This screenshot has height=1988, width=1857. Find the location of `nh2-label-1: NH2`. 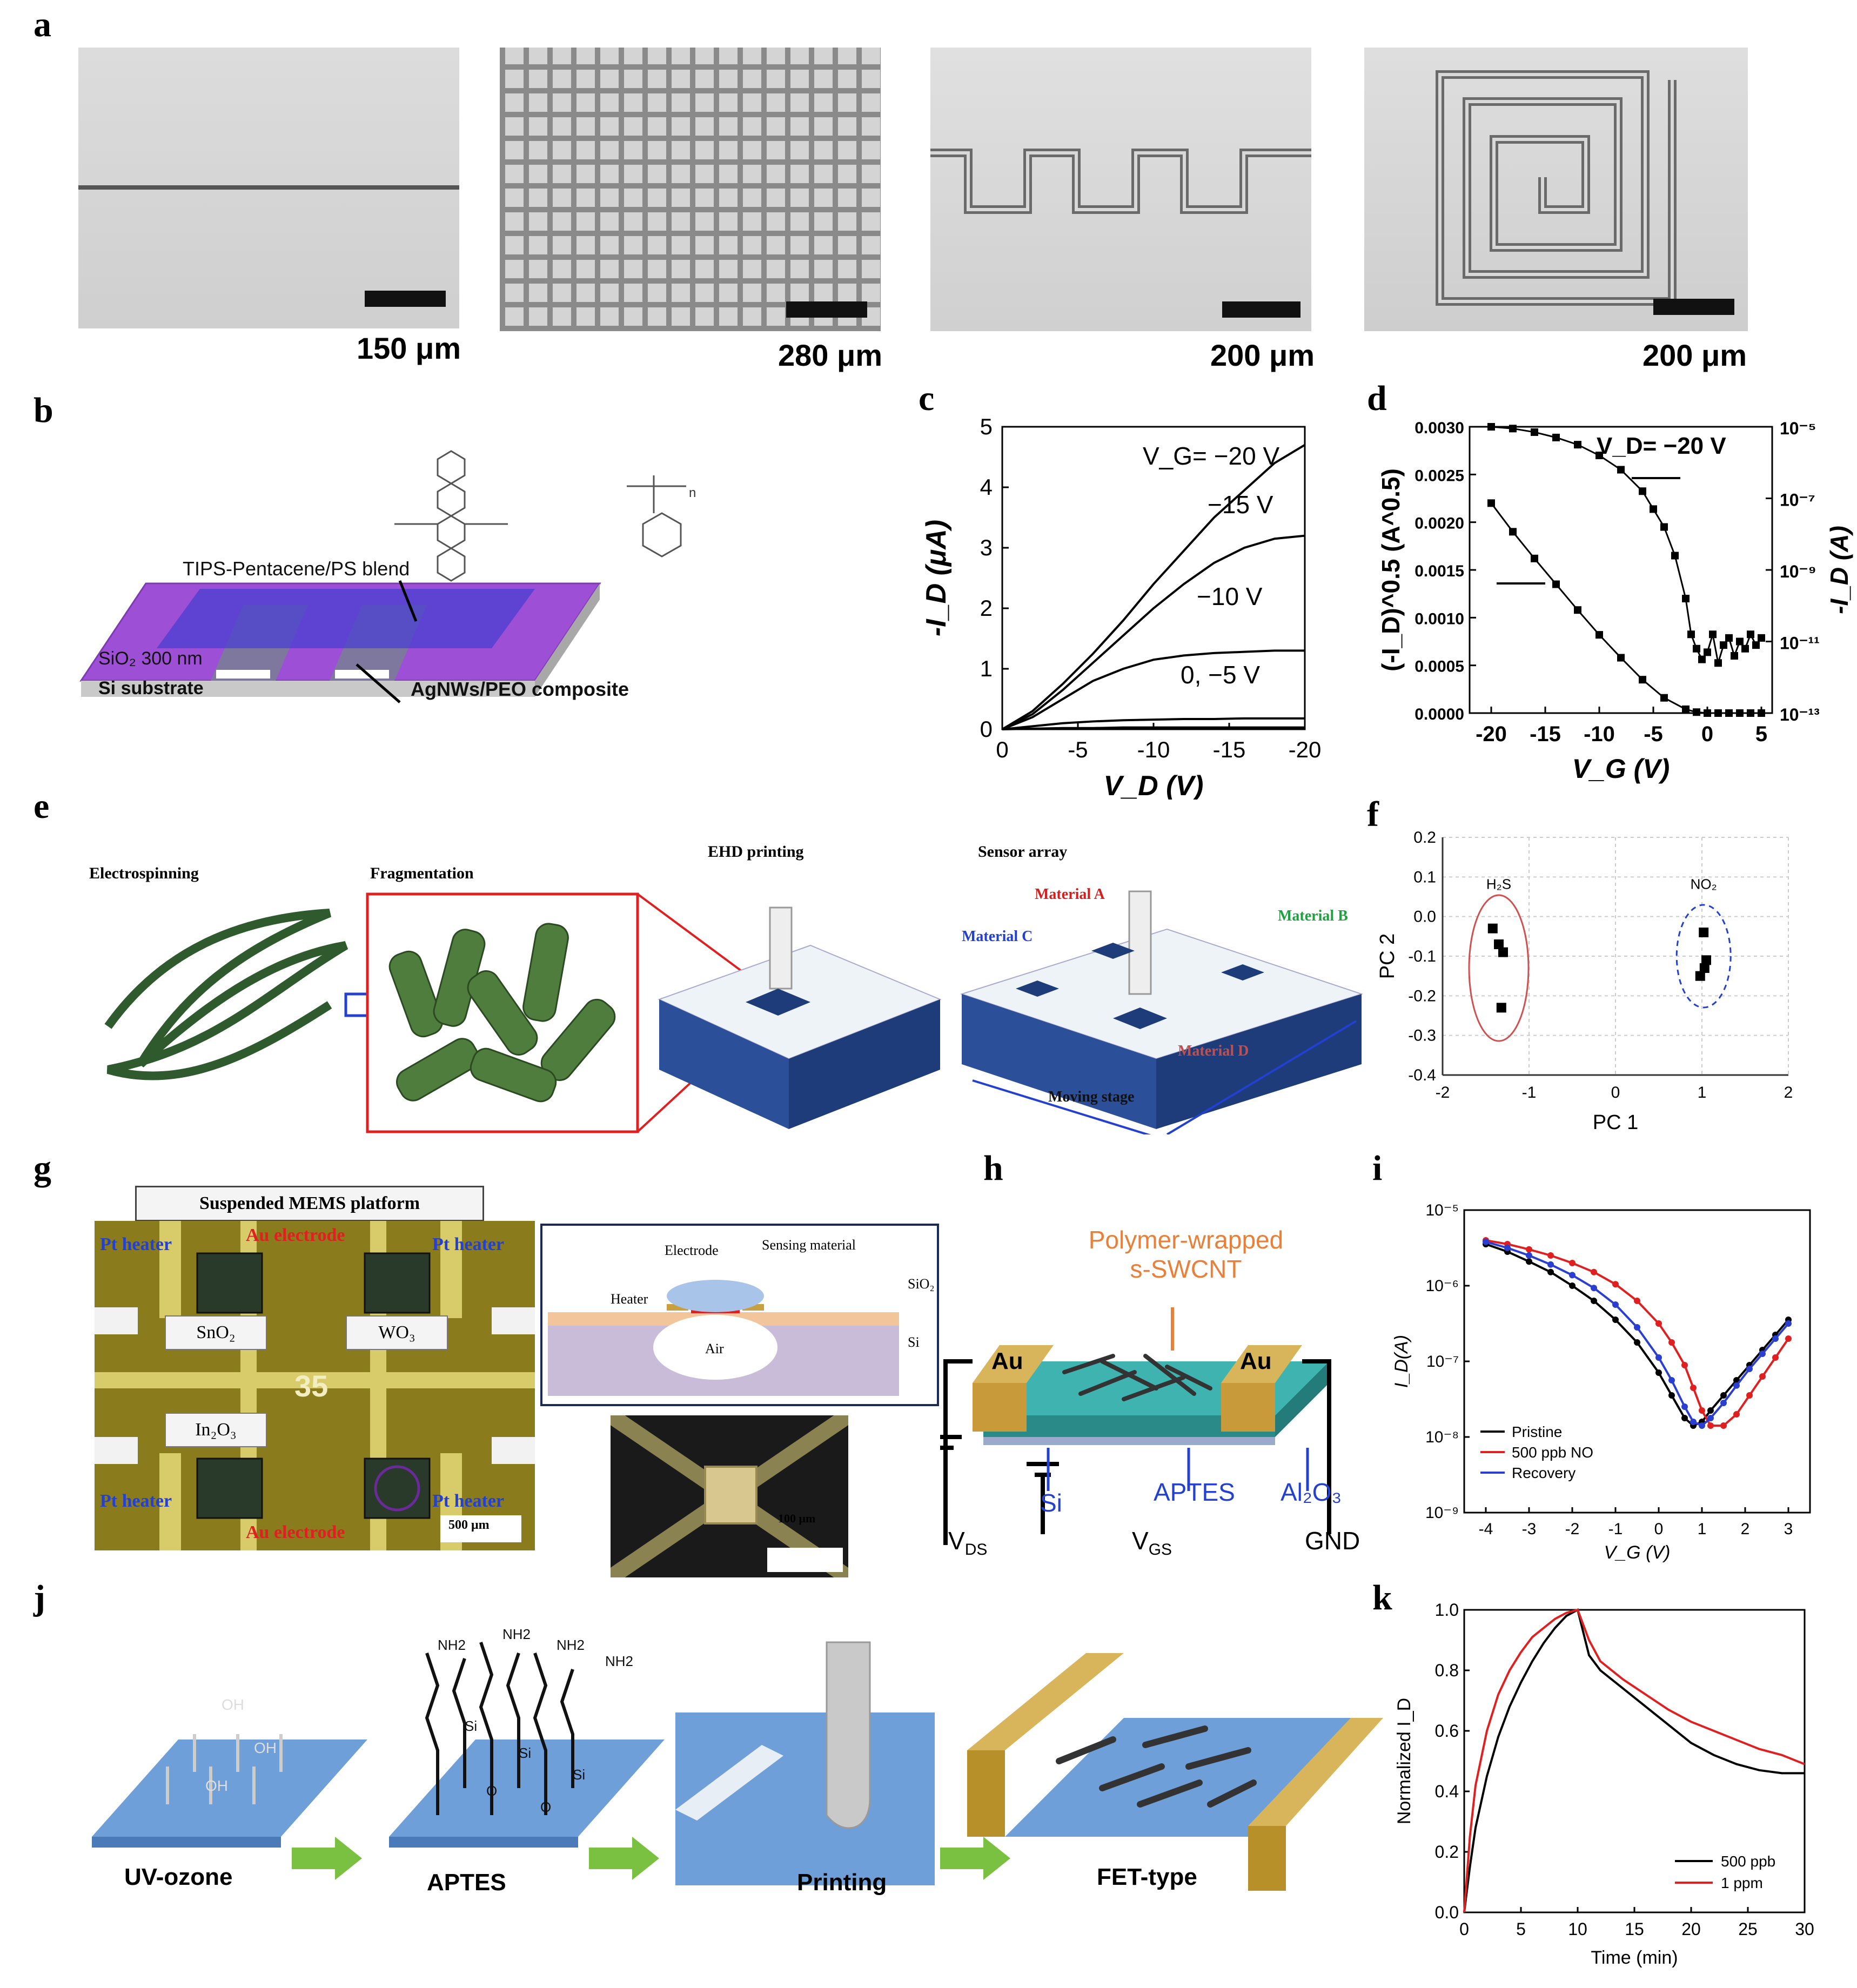

nh2-label-1: NH2 is located at coordinates (452, 1645).